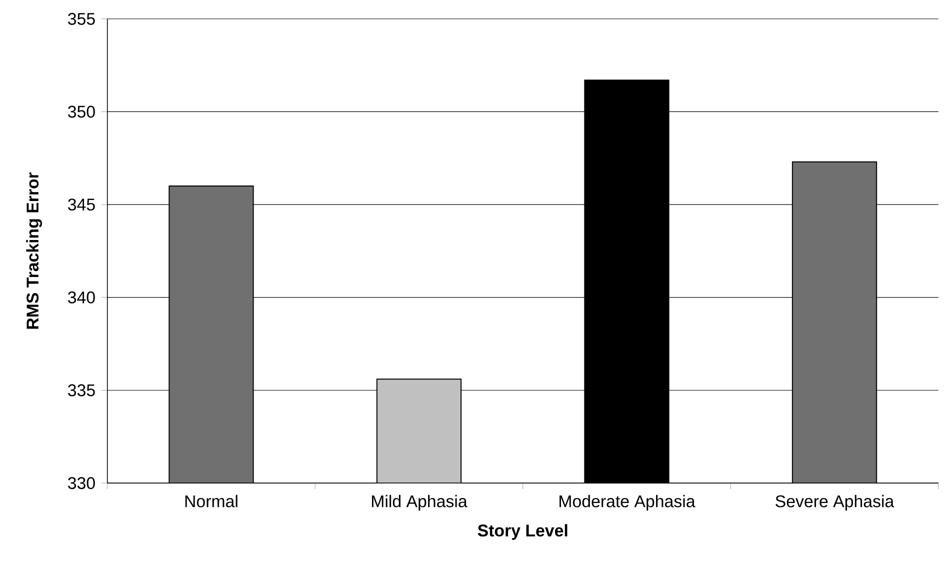 This screenshot has height=573, width=944. What do you see at coordinates (81, 390) in the screenshot?
I see `y-tick-label: 335` at bounding box center [81, 390].